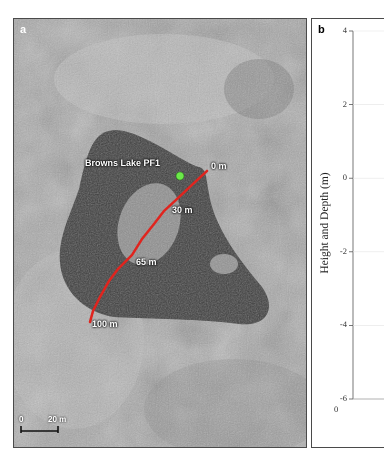 This screenshot has height=461, width=384. What do you see at coordinates (21, 419) in the screenshot?
I see `scale-start-label: 0` at bounding box center [21, 419].